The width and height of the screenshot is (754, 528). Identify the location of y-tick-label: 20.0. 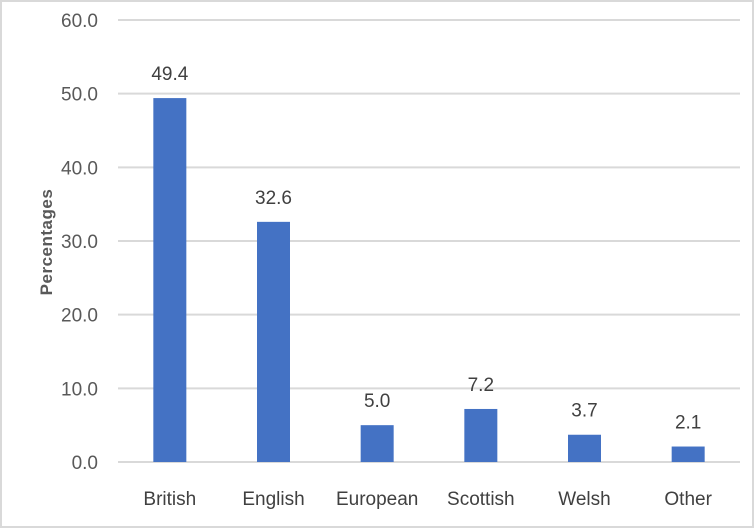
(79, 316).